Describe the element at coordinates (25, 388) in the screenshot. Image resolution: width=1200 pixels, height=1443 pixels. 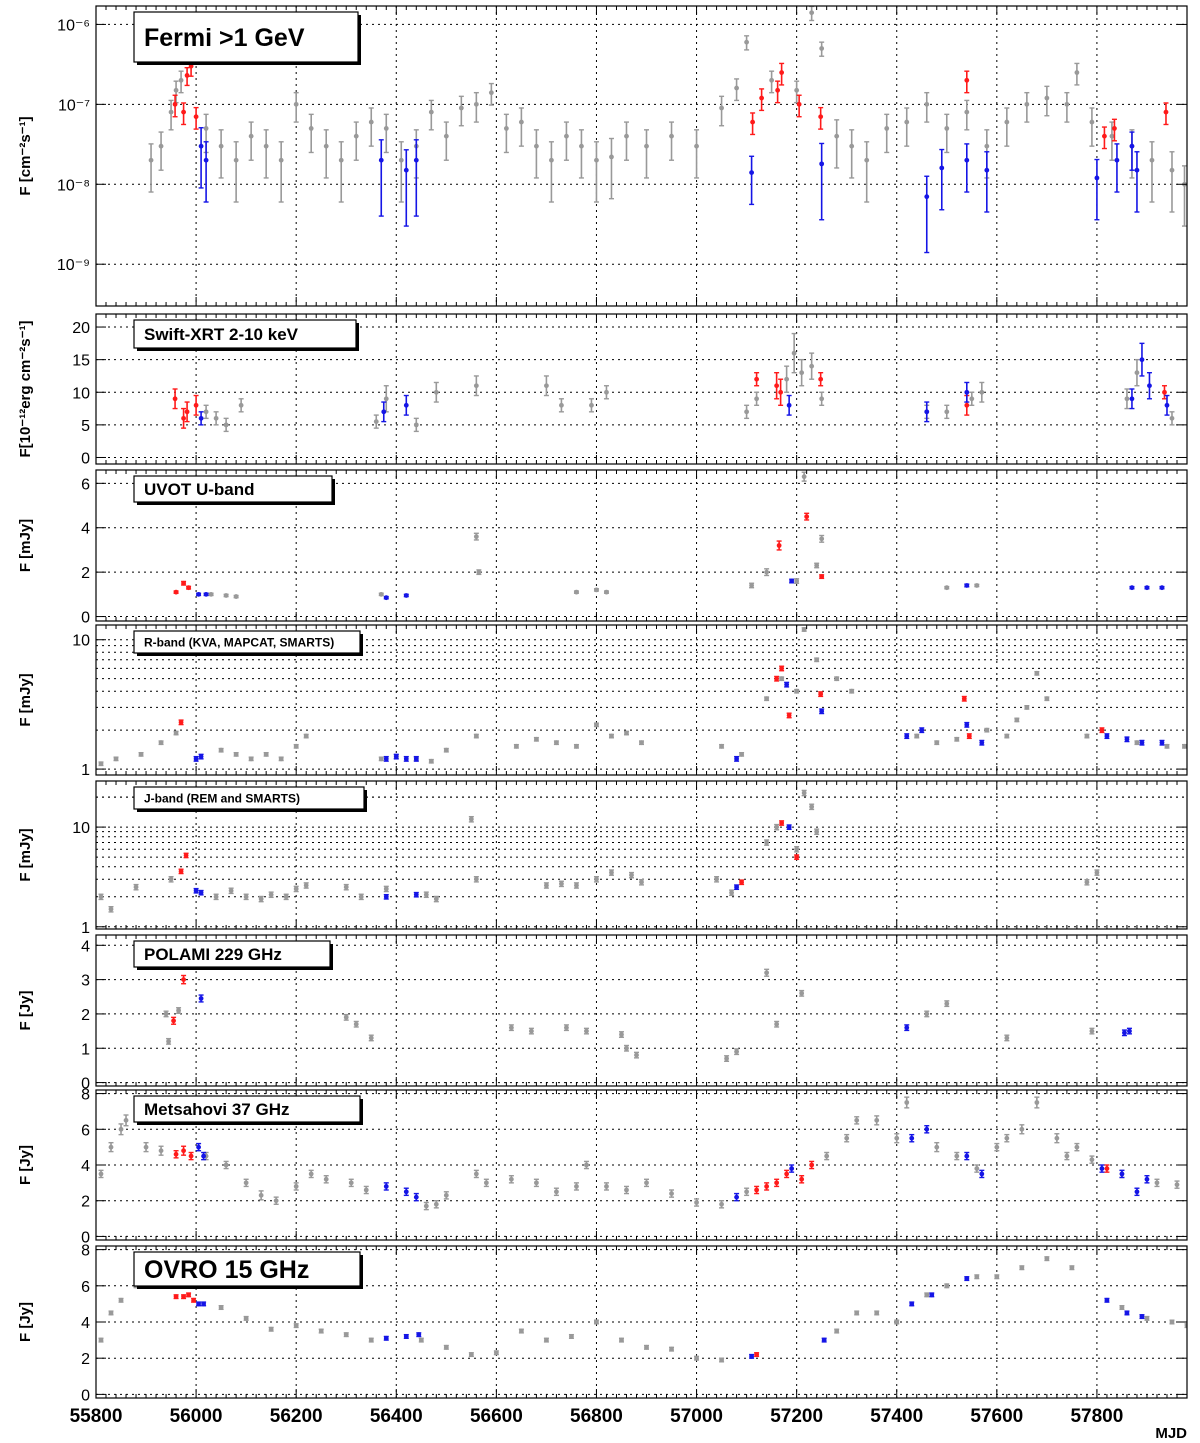
I see `y-axis-label: F[10⁻¹²erg cm⁻²s⁻¹]` at that location.